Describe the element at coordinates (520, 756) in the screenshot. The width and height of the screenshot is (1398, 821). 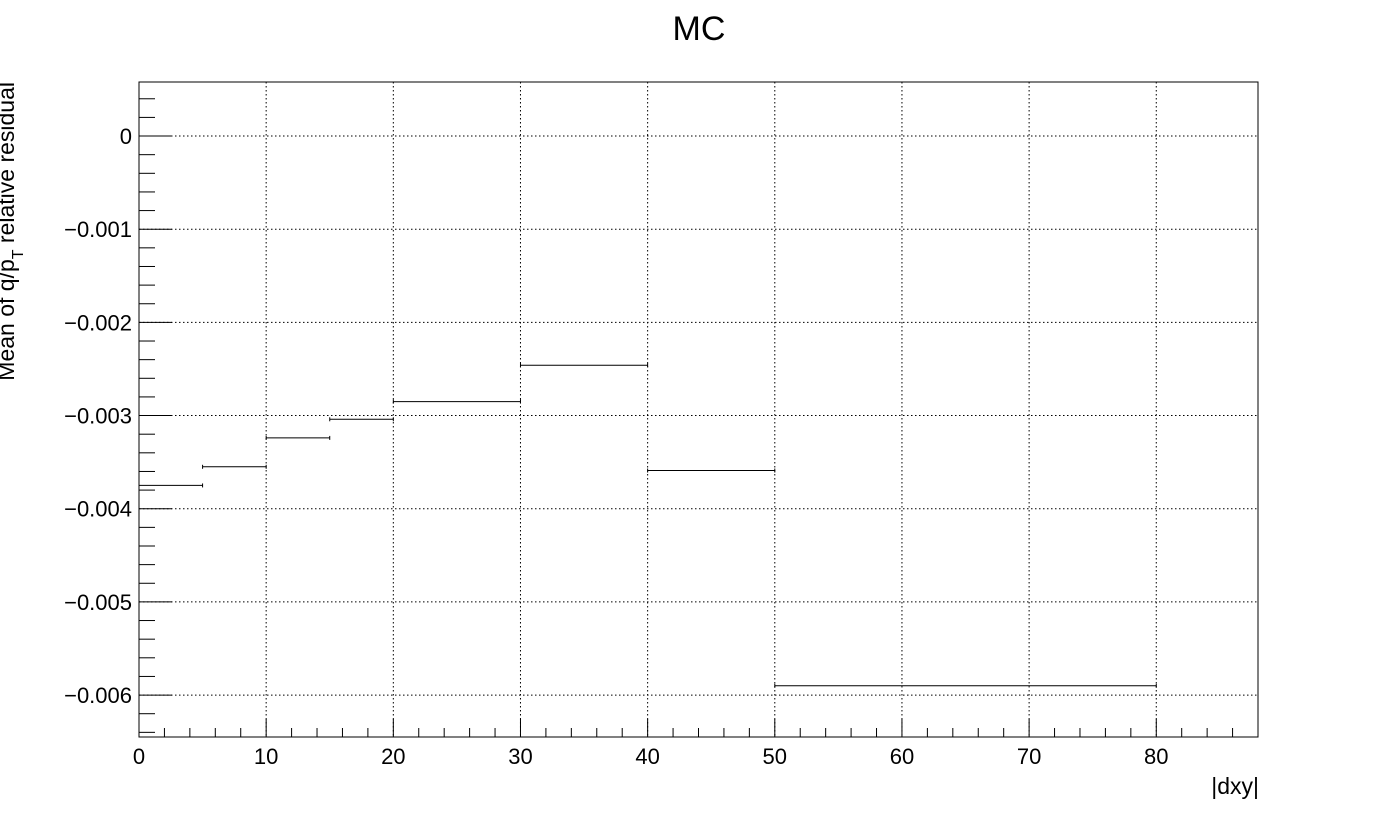
I see `x-tick-label: 30` at that location.